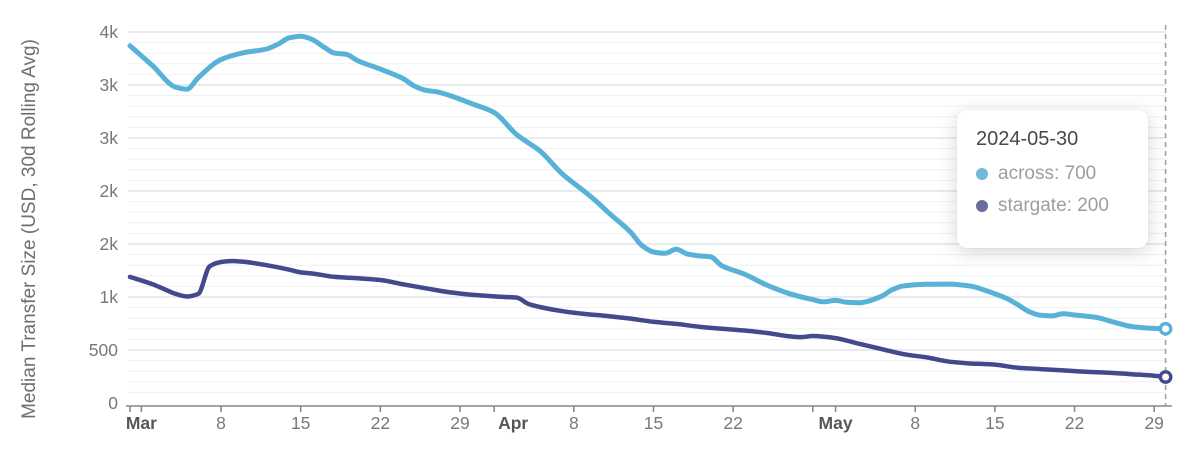 This screenshot has height=466, width=1200. I want to click on tooltip-stargate-value: stargate: 200, so click(1053, 205).